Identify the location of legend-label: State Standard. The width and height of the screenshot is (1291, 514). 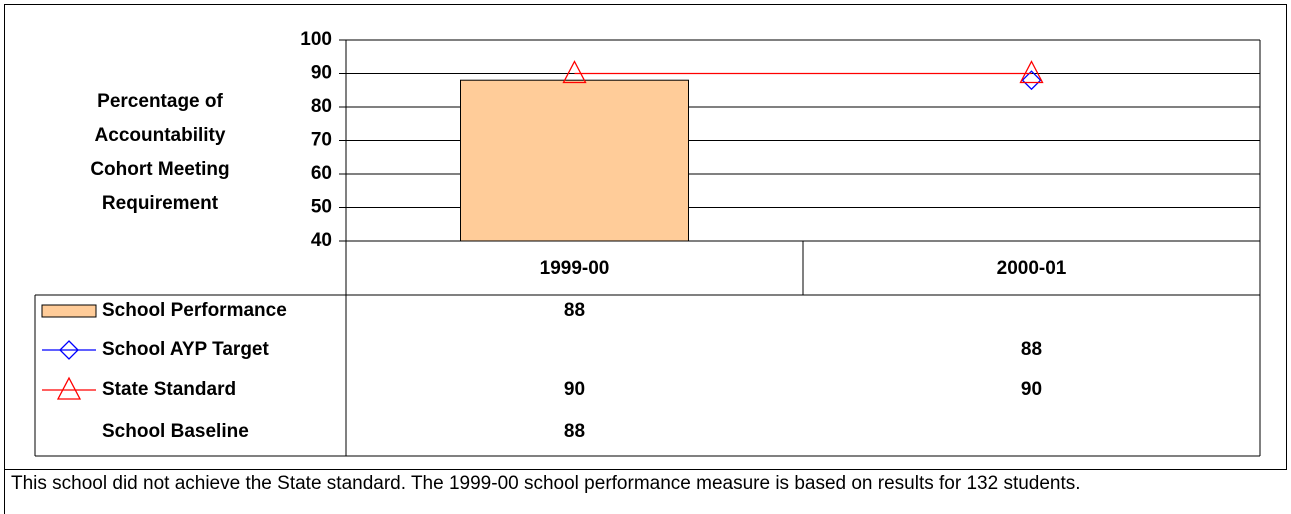
(169, 389).